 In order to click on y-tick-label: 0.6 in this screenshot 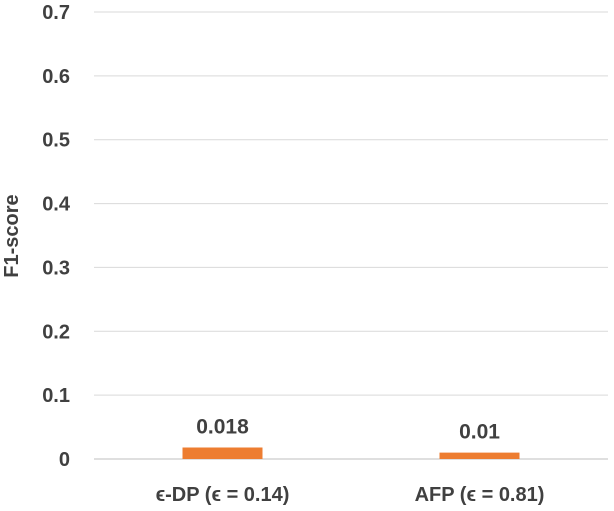, I will do `click(56, 77)`.